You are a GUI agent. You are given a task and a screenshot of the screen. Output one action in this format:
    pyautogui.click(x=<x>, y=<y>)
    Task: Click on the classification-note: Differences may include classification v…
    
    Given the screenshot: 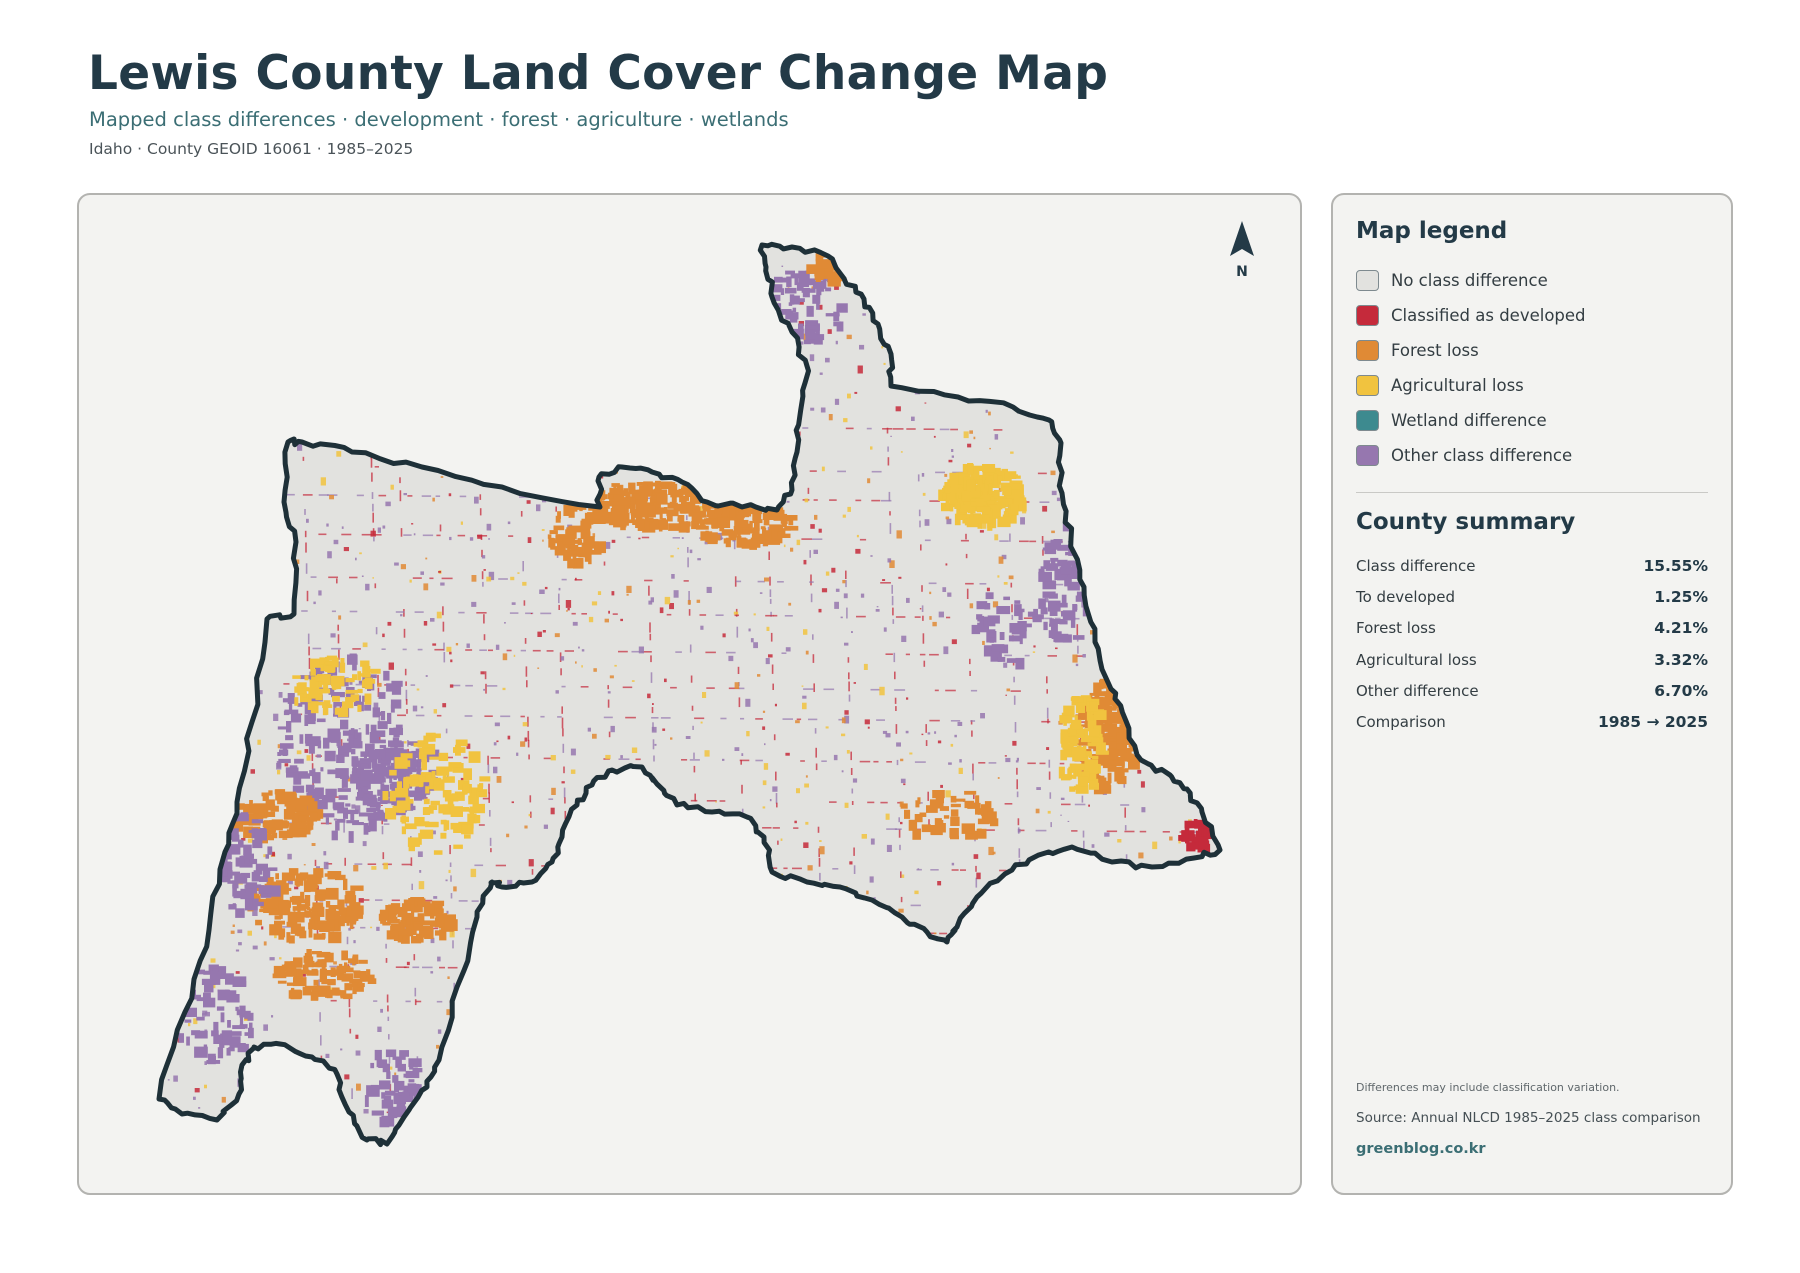 What is the action you would take?
    pyautogui.click(x=1488, y=1087)
    